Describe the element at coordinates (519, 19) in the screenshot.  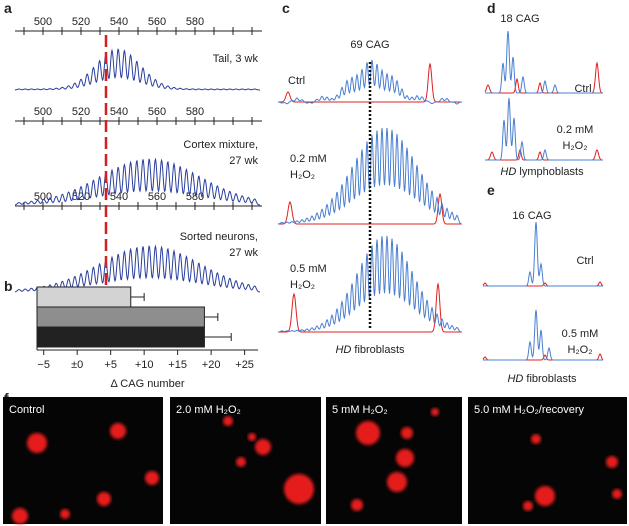
I see `repeat-label: 18 CAG` at that location.